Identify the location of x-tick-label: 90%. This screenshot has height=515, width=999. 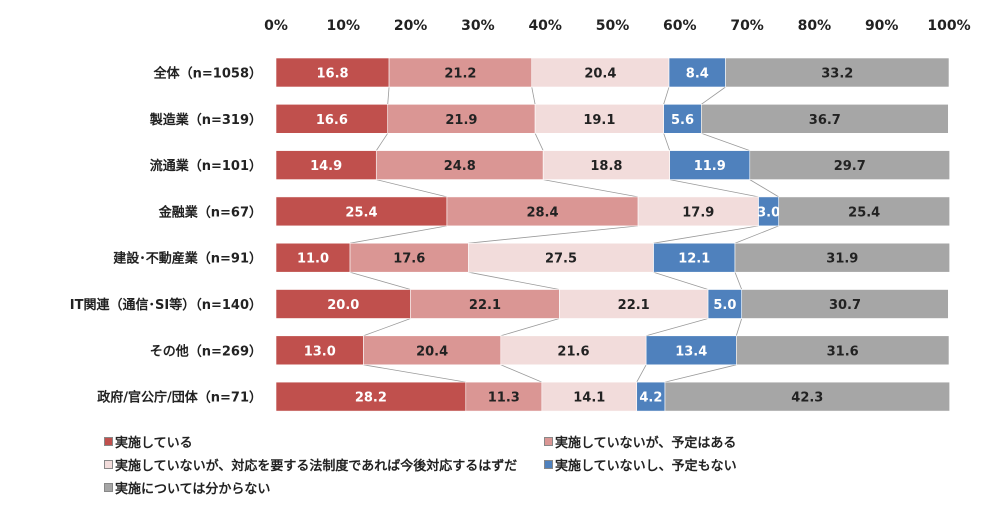
(882, 26).